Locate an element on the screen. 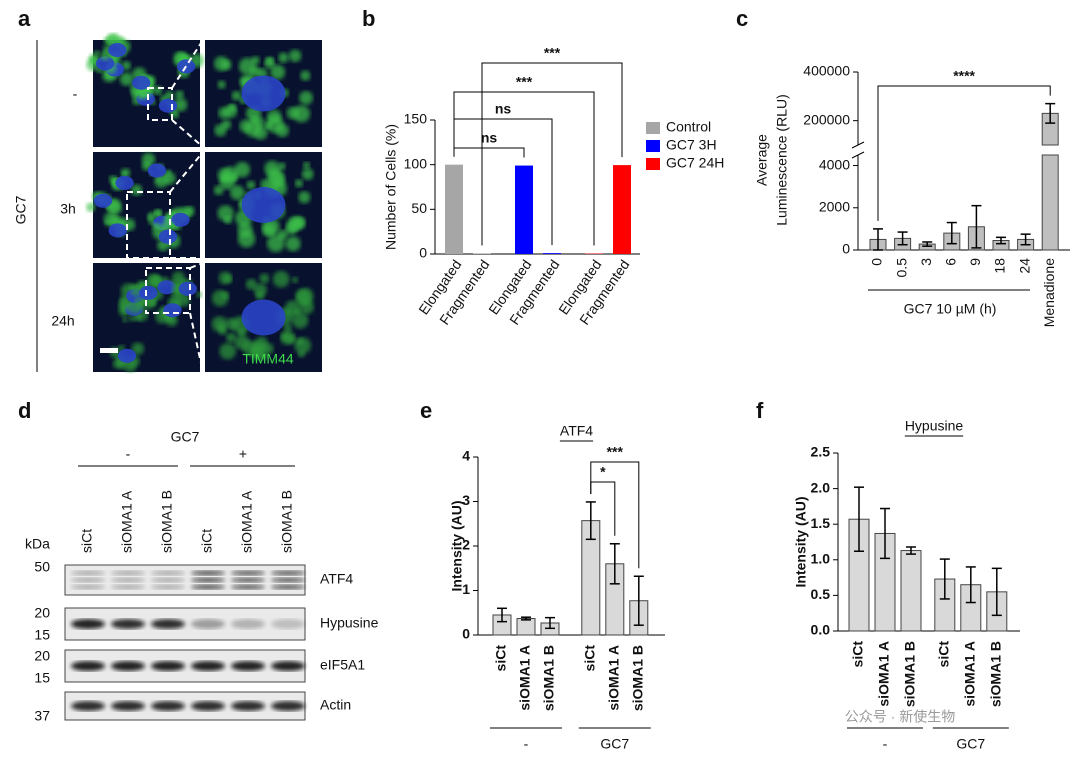  x-axis-label: GC7 10 µM (h) is located at coordinates (950, 309).